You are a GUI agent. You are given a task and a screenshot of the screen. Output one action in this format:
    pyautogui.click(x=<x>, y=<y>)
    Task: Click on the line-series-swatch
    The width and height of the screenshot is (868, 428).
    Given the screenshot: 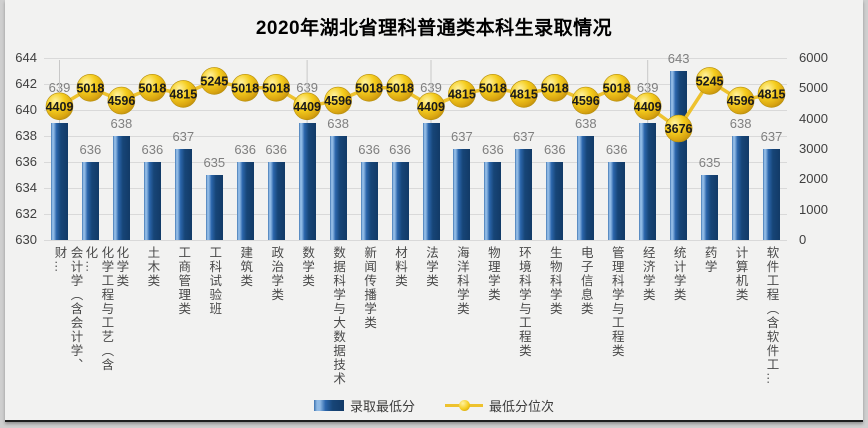 What is the action you would take?
    pyautogui.click(x=464, y=405)
    